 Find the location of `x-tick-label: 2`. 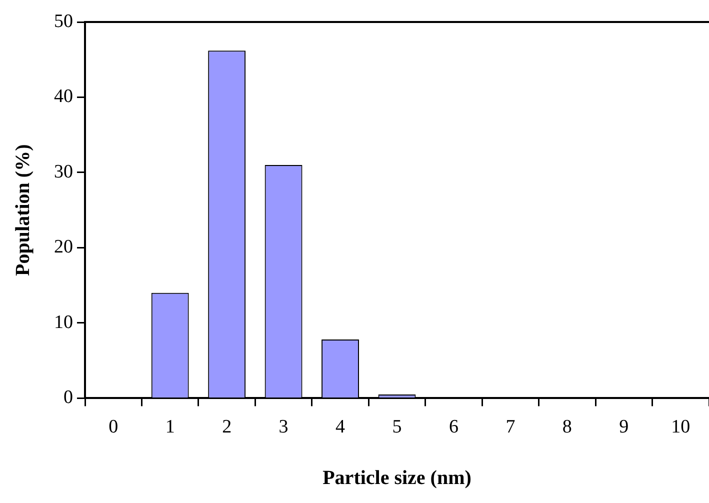

x-tick-label: 2 is located at coordinates (227, 427).